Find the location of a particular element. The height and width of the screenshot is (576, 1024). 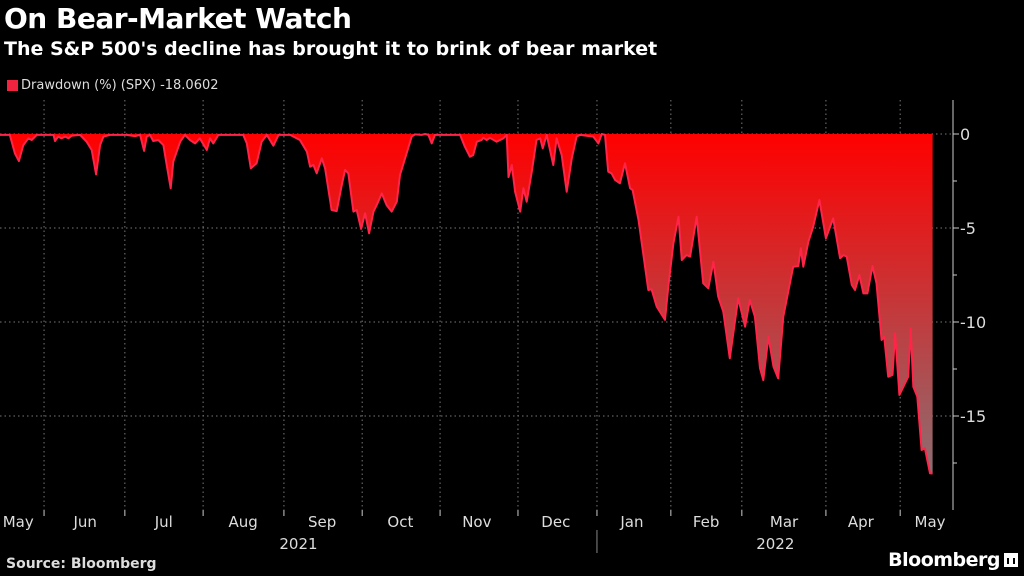

y-tick-label: -10 is located at coordinates (973, 322).